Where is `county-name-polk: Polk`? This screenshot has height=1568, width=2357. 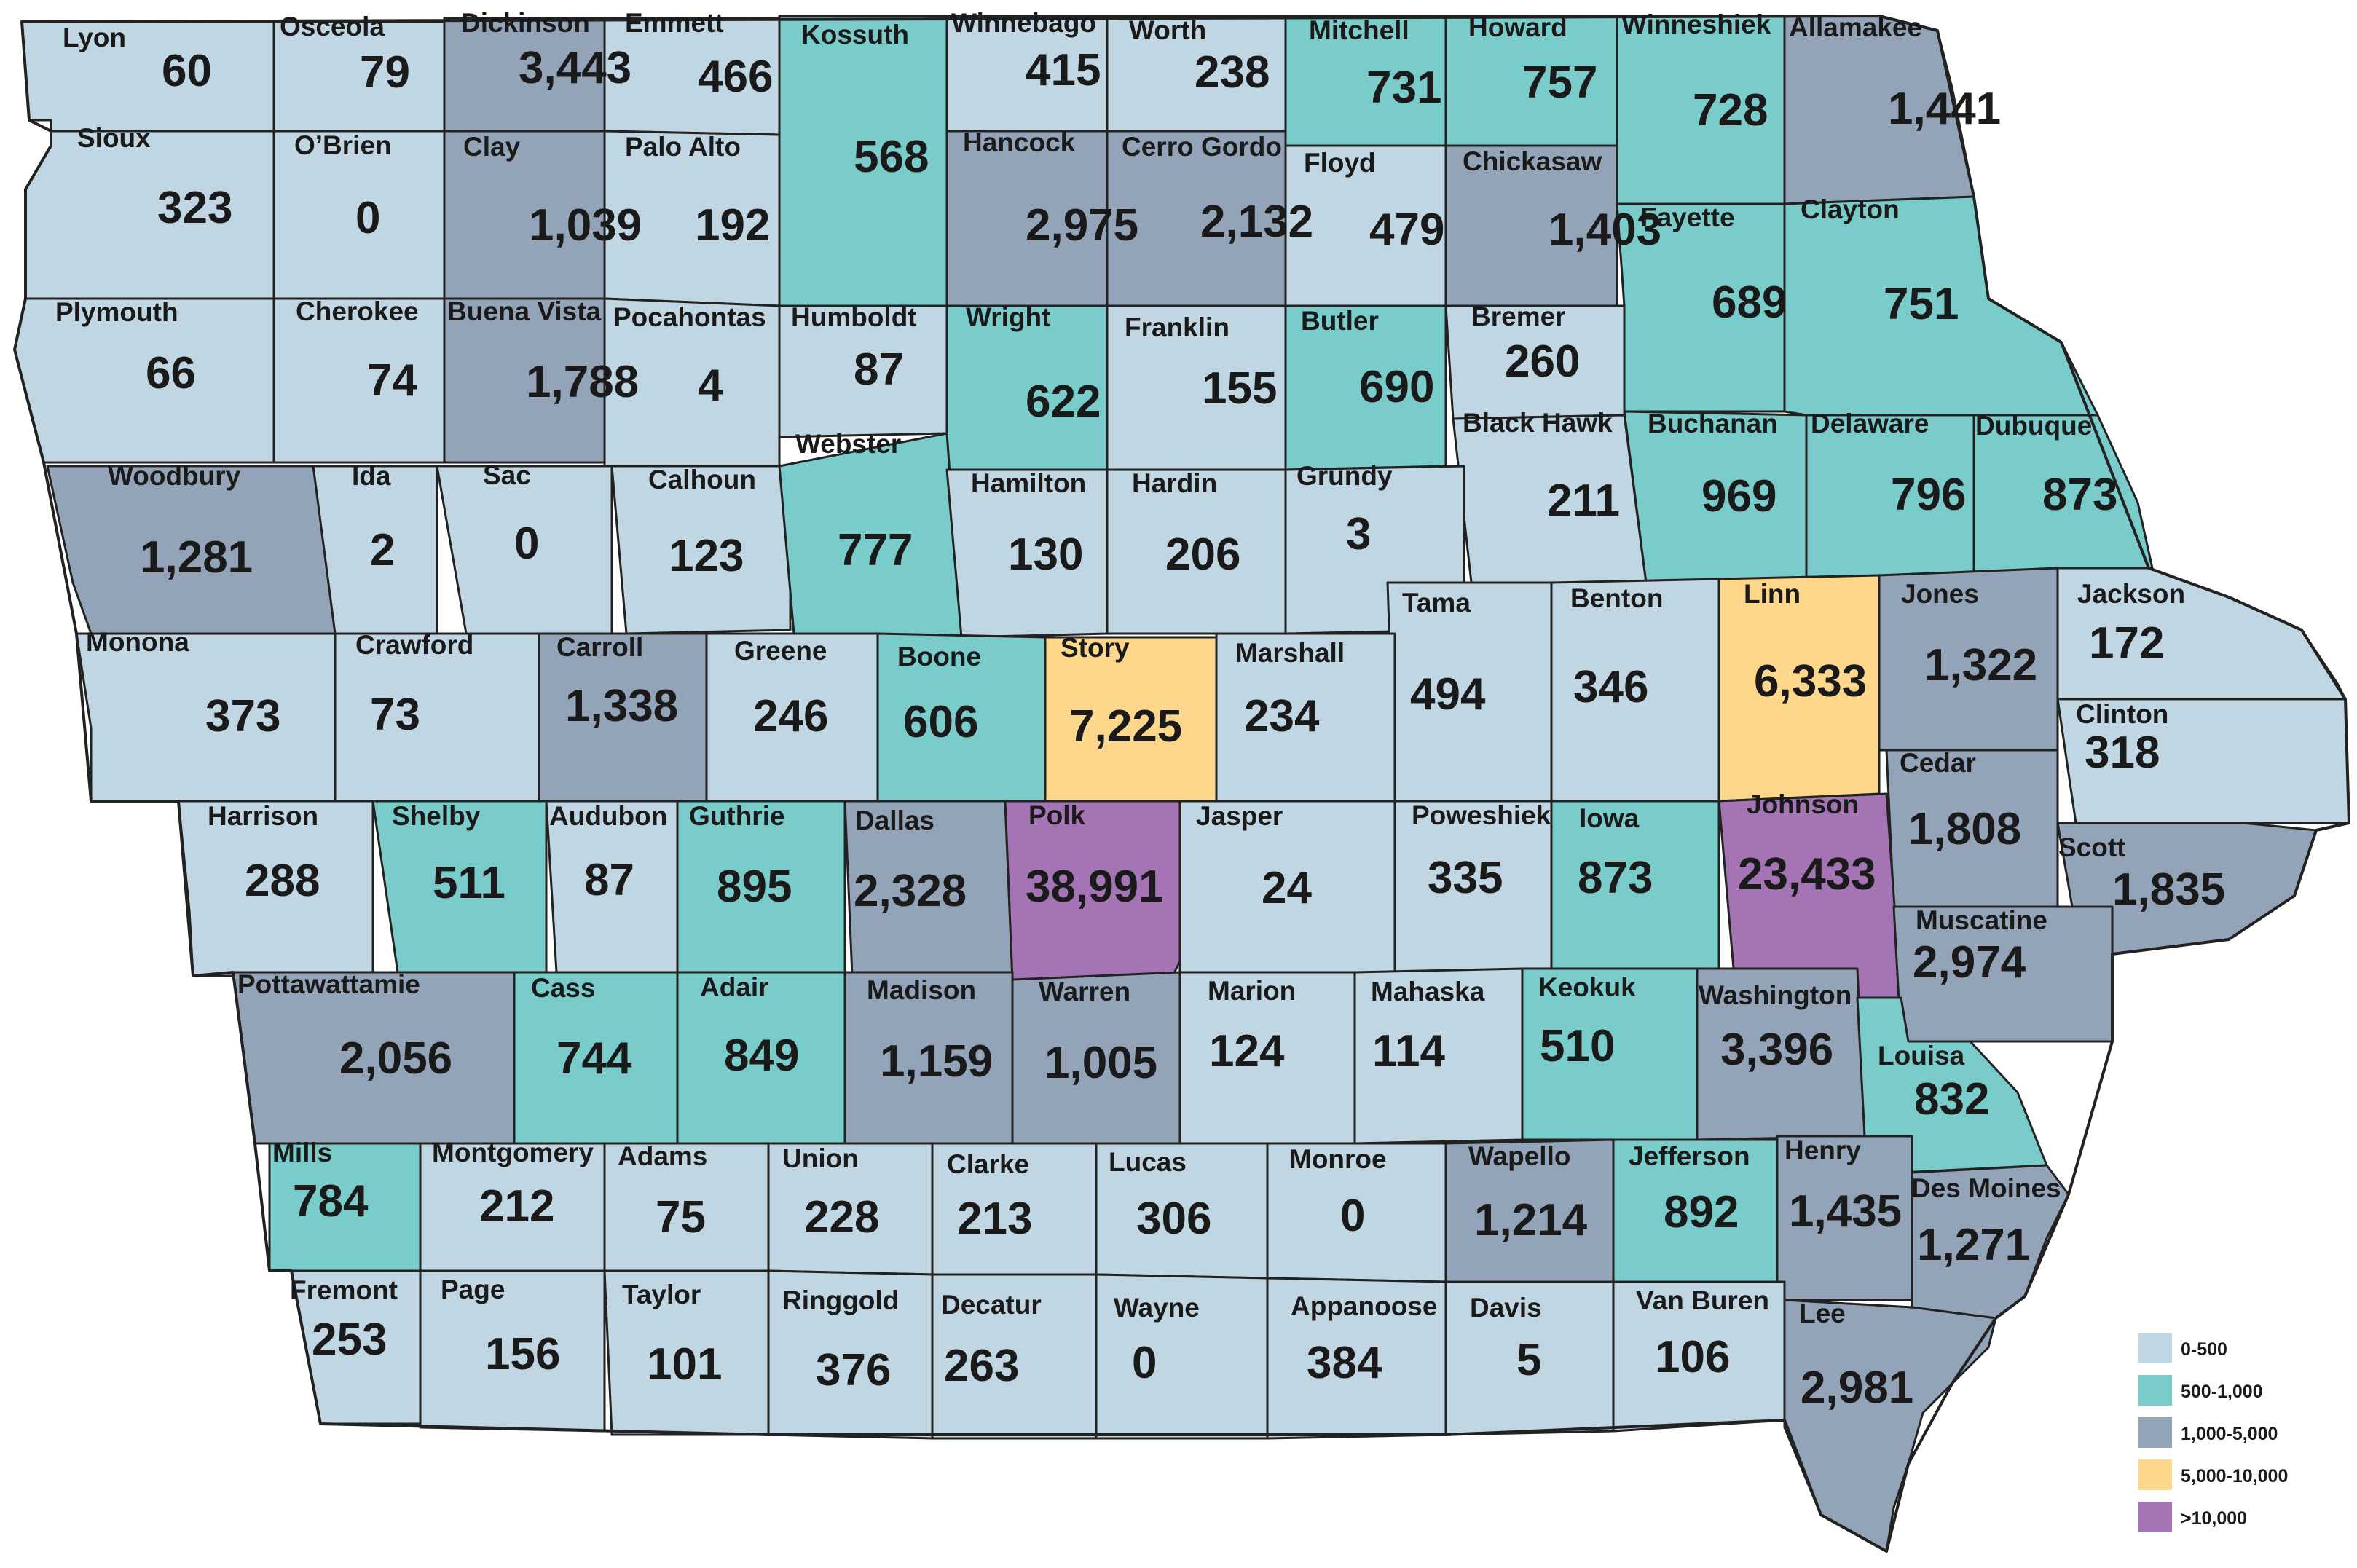 county-name-polk: Polk is located at coordinates (1057, 815).